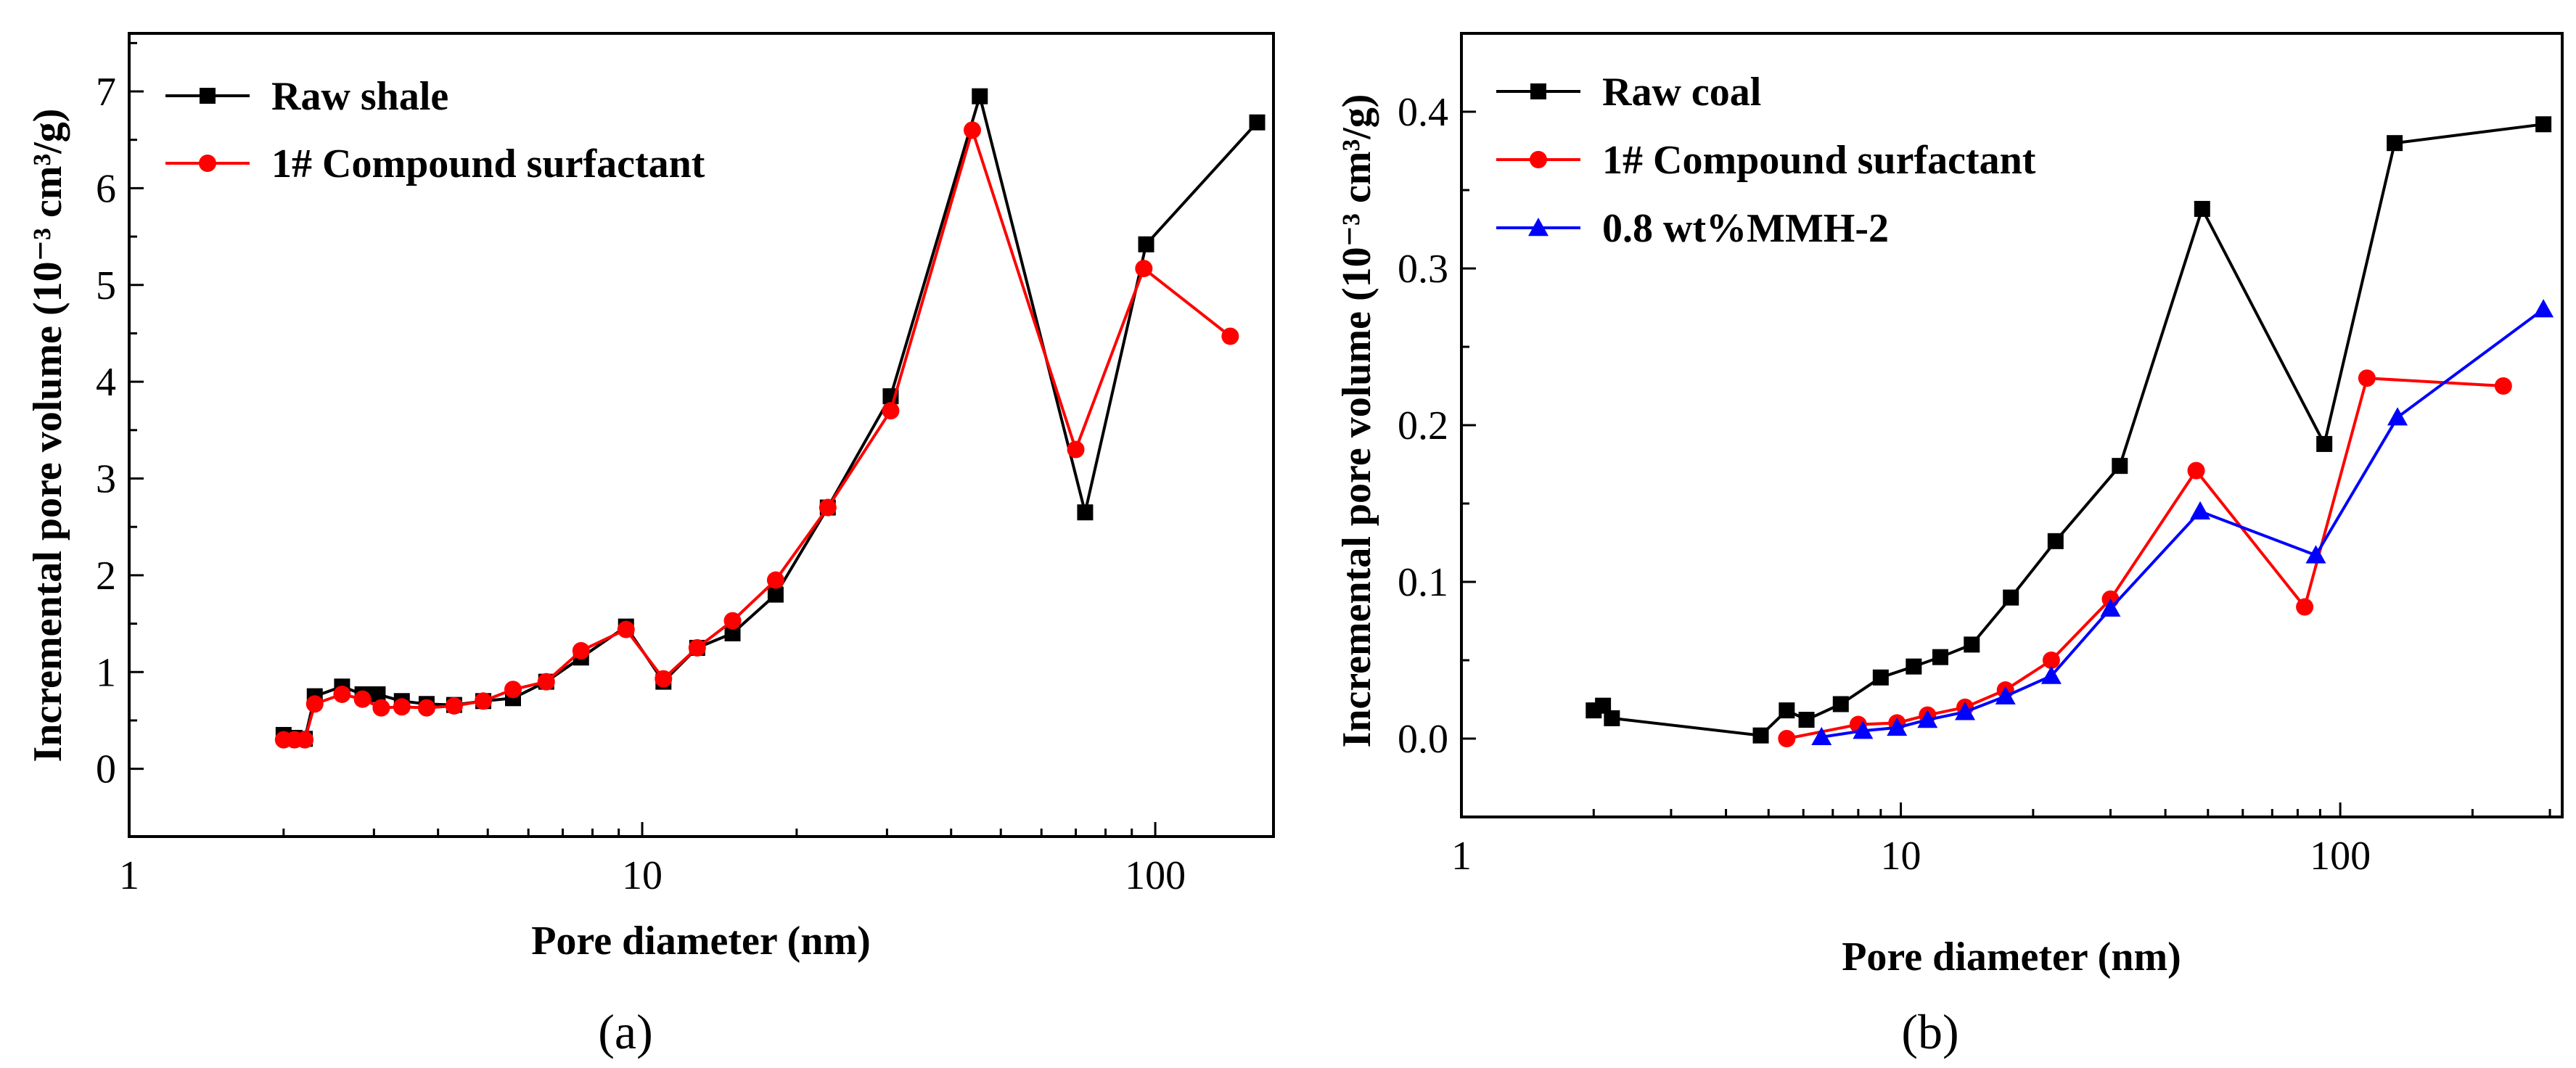 The width and height of the screenshot is (2576, 1068). I want to click on legend-entry-b-1: Raw coal, so click(1628, 92).